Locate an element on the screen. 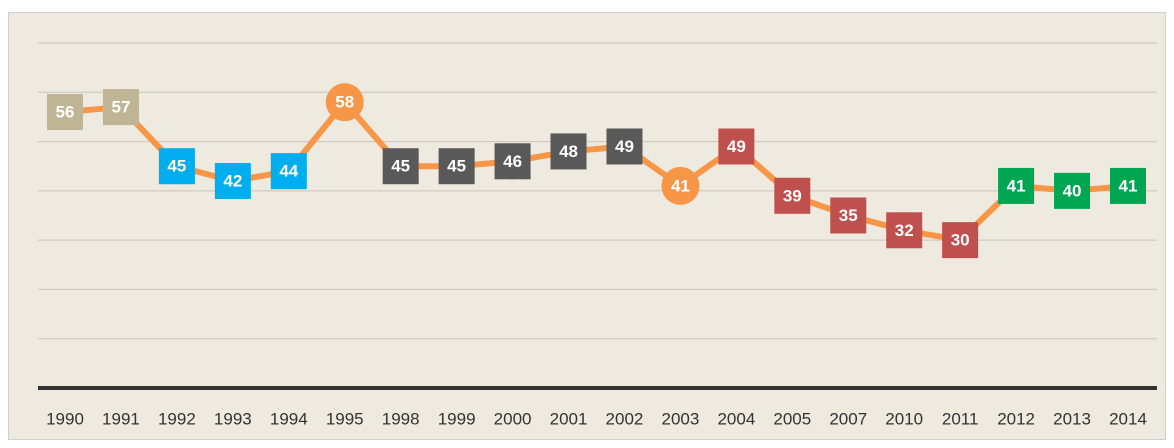  x-tick-label: 2014 is located at coordinates (1128, 418).